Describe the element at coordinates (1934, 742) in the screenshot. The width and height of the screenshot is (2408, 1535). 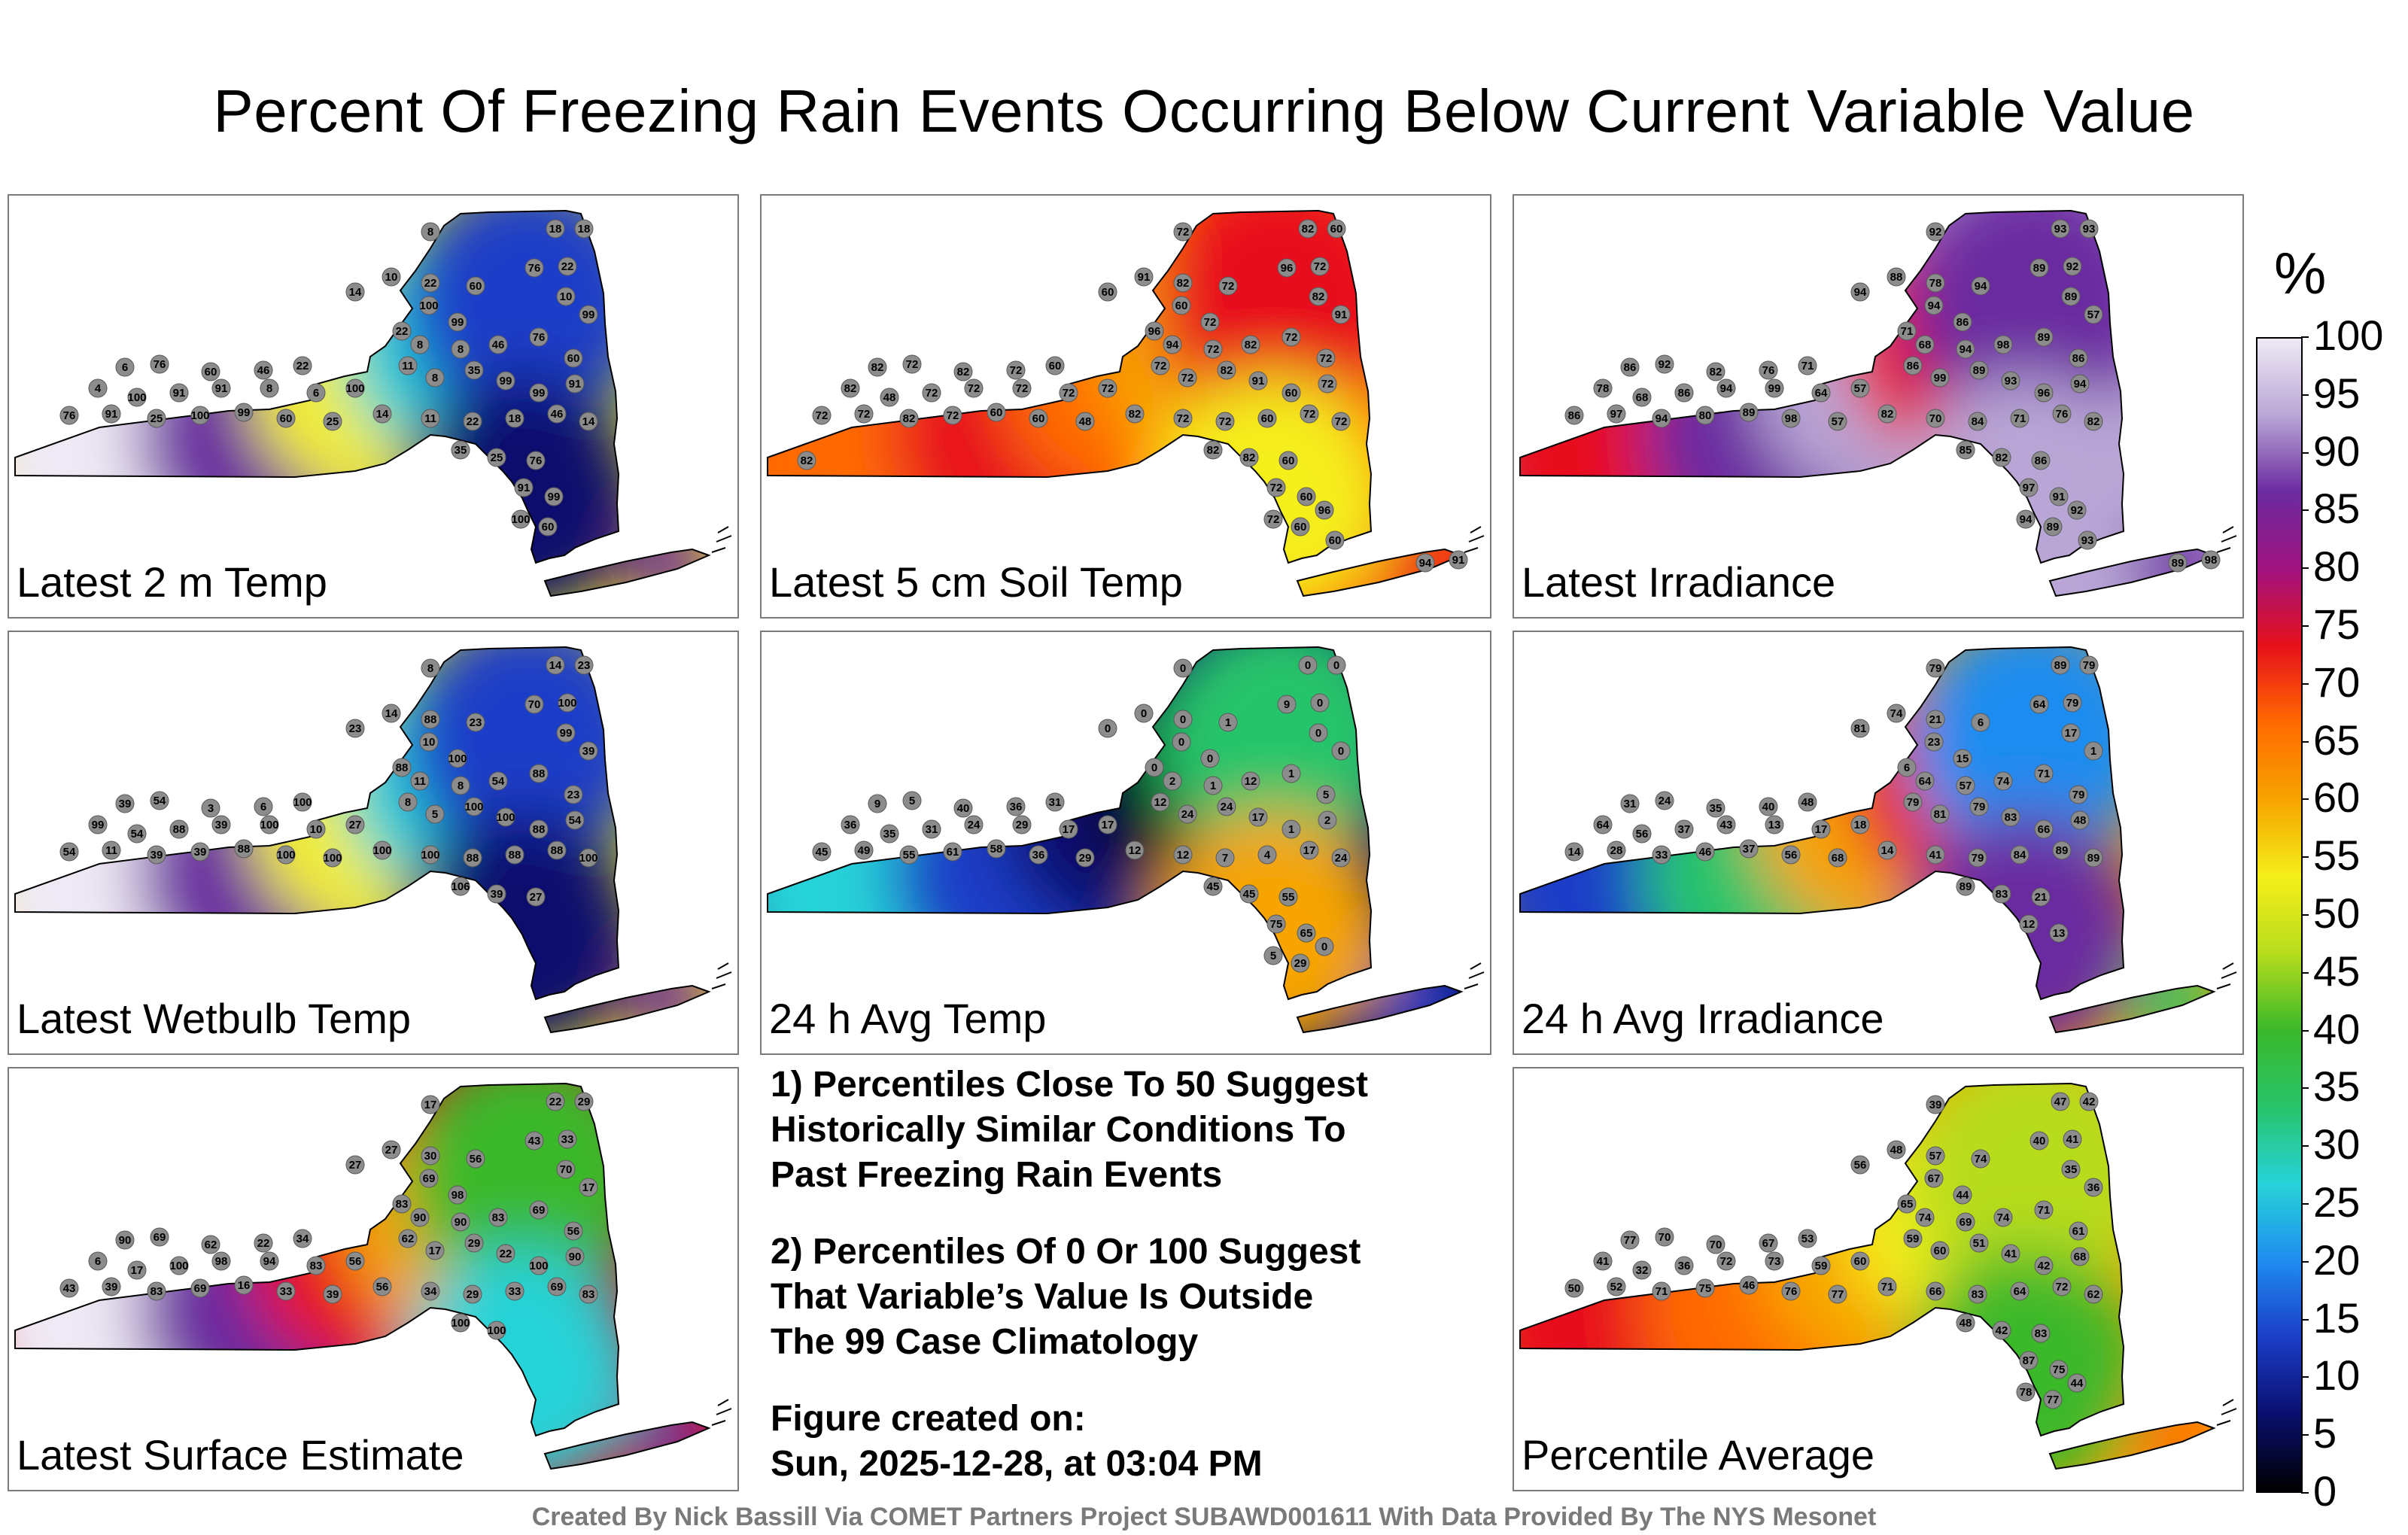
I see `station-marker: 23` at that location.